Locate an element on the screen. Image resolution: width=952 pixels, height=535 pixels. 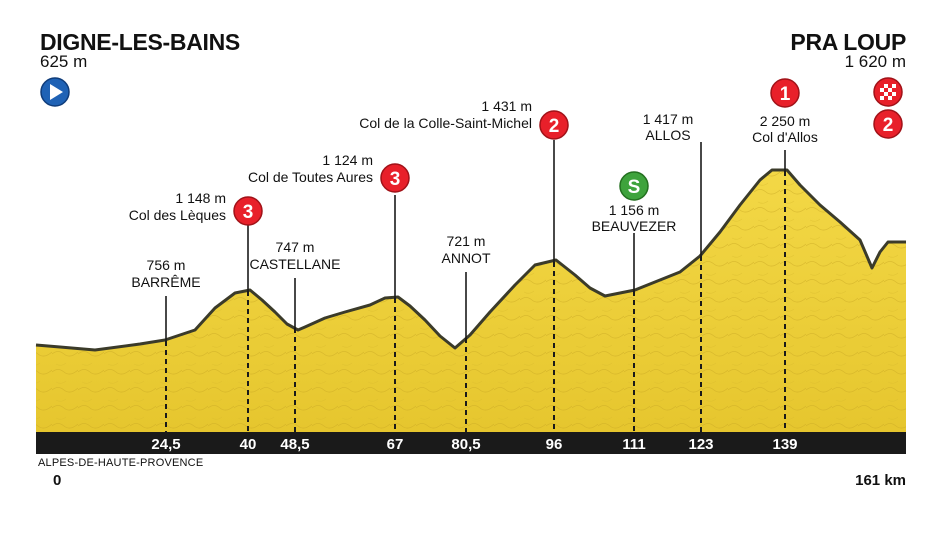
badge-label: S is located at coordinates (634, 187).